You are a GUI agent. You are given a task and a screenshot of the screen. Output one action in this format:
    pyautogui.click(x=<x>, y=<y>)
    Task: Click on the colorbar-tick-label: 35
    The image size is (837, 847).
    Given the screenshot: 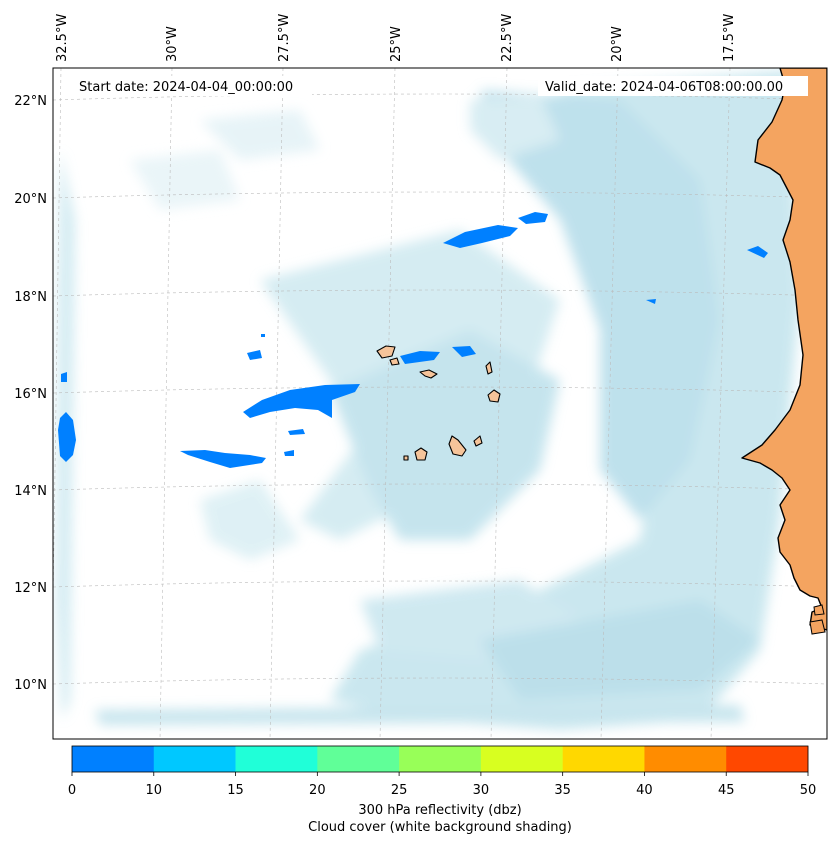 What is the action you would take?
    pyautogui.click(x=562, y=790)
    